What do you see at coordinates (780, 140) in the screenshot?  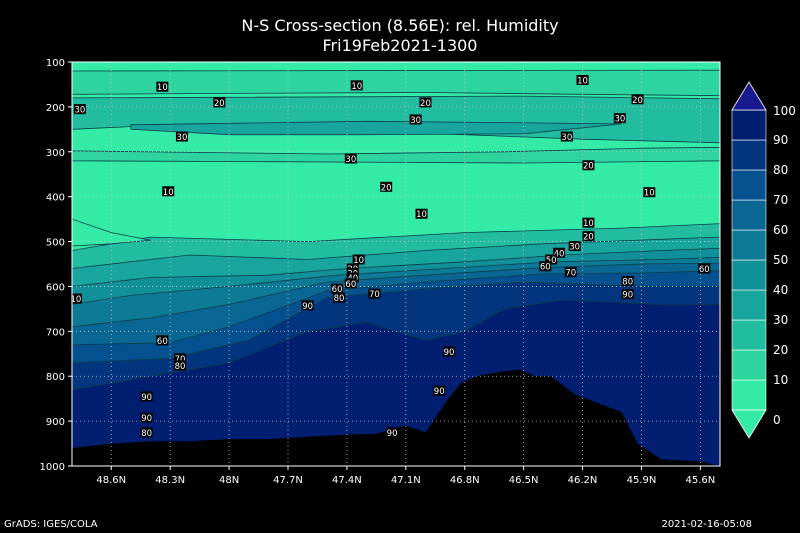 I see `colorbar-label: 90` at bounding box center [780, 140].